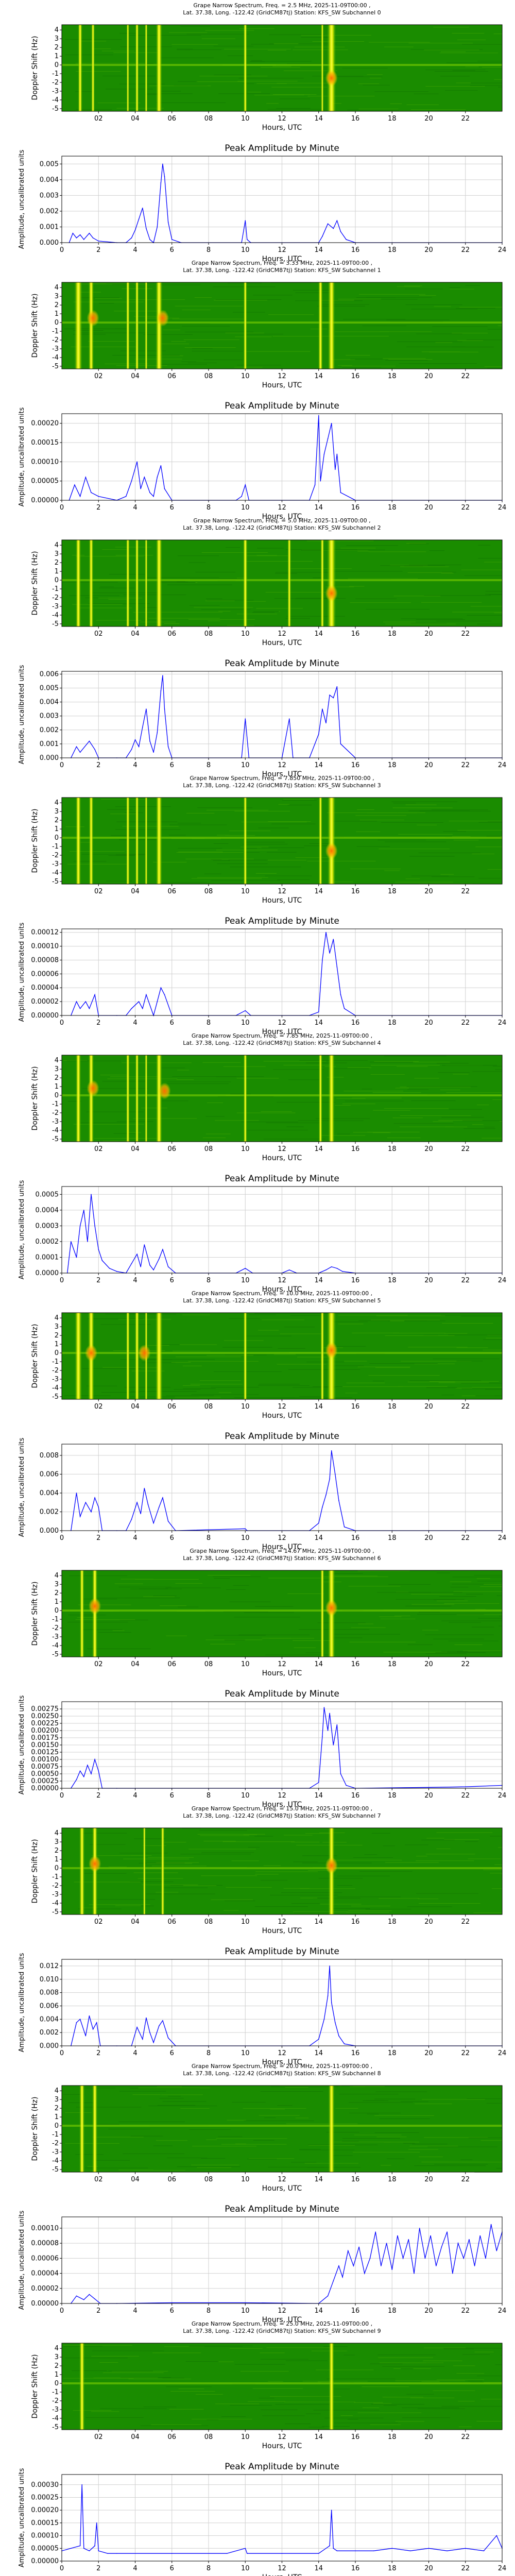 The height and width of the screenshot is (2576, 515). I want to click on amplitude-frame, so click(282, 2518).